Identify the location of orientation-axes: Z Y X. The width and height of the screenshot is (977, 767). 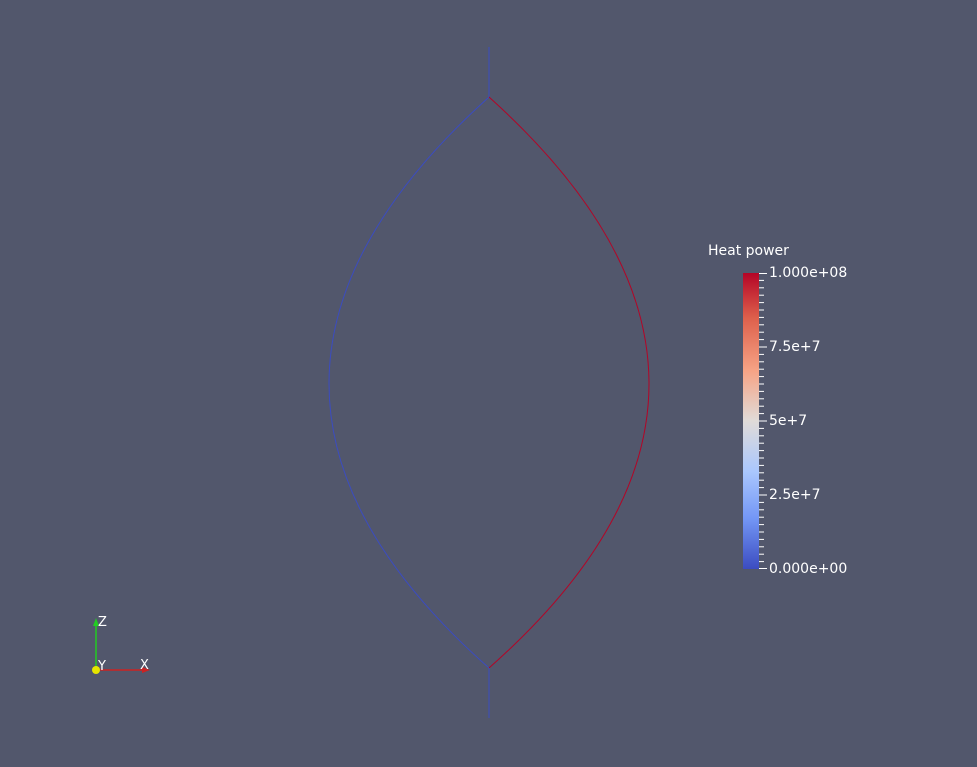
(120, 647).